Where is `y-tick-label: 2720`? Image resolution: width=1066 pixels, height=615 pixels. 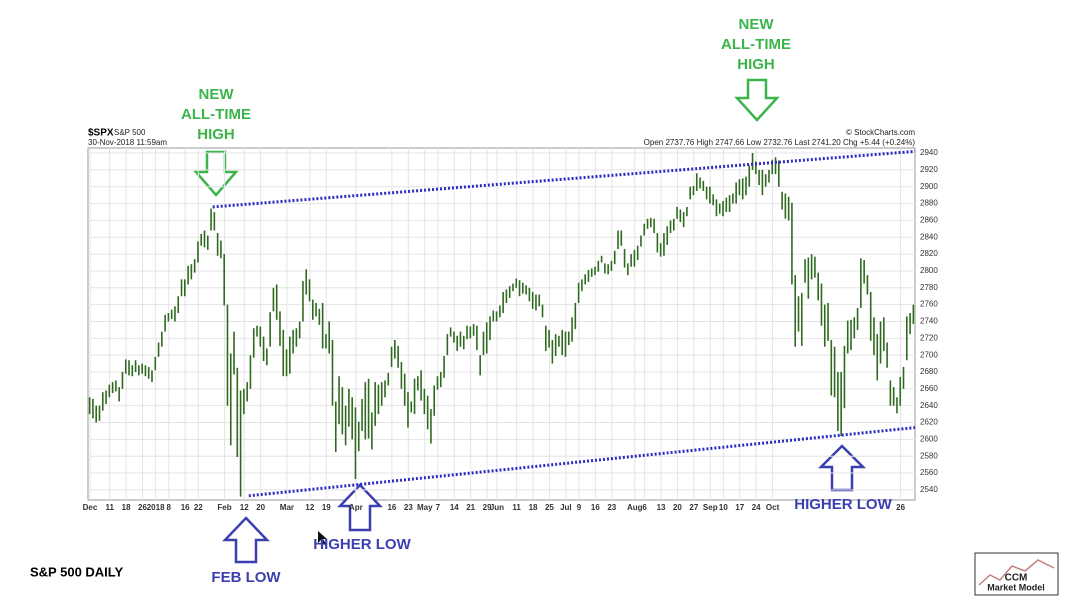 y-tick-label: 2720 is located at coordinates (929, 337).